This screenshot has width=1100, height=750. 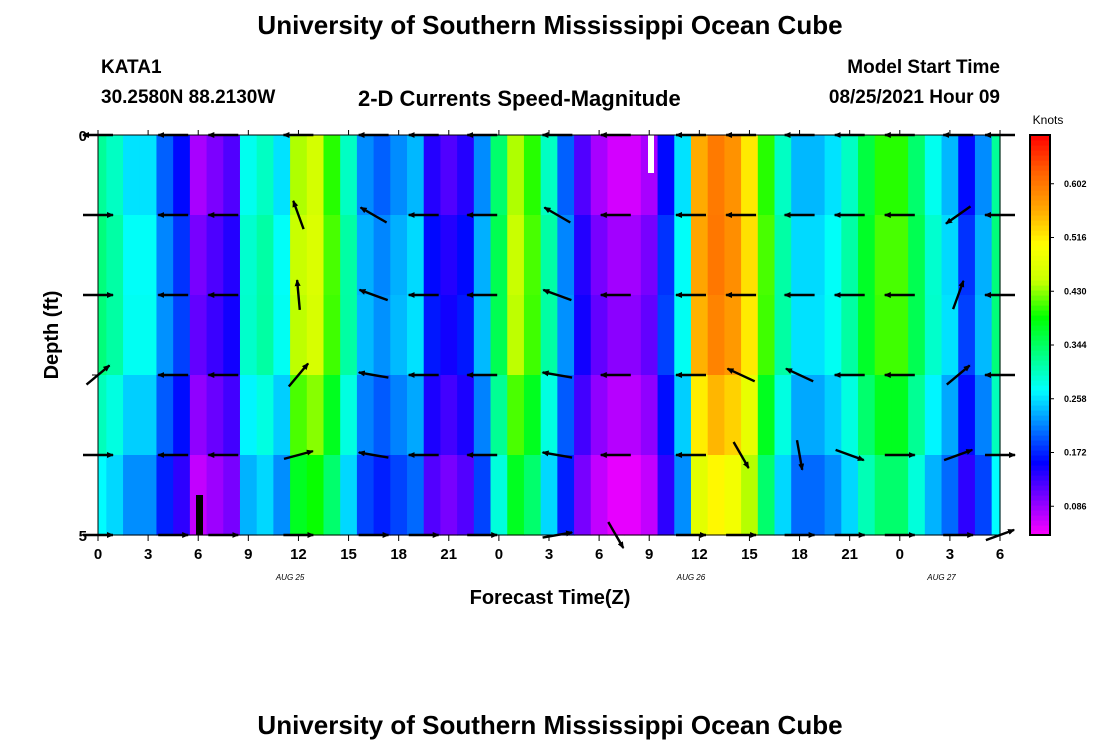 What do you see at coordinates (348, 554) in the screenshot?
I see `x-tick-label: 15` at bounding box center [348, 554].